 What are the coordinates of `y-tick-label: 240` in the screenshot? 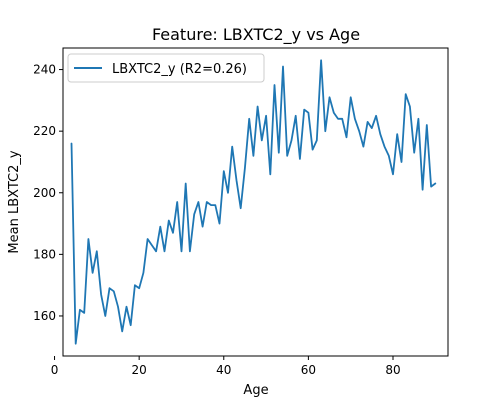 It's located at (44, 70).